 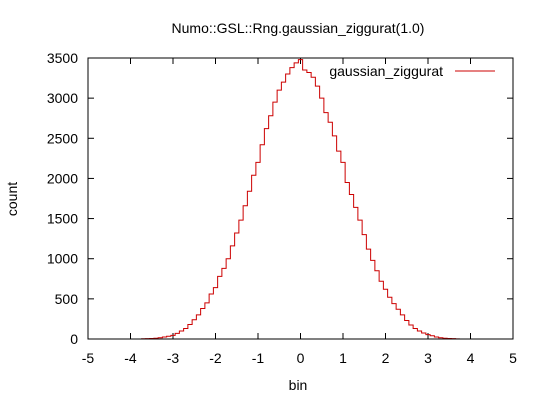 I want to click on x-tick-label: 0, so click(x=301, y=358).